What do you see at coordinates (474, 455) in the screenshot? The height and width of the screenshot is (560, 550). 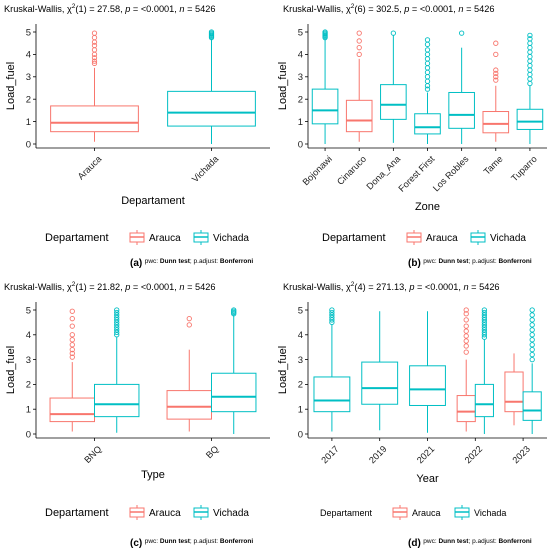 I see `x-tick-label: 2022` at bounding box center [474, 455].